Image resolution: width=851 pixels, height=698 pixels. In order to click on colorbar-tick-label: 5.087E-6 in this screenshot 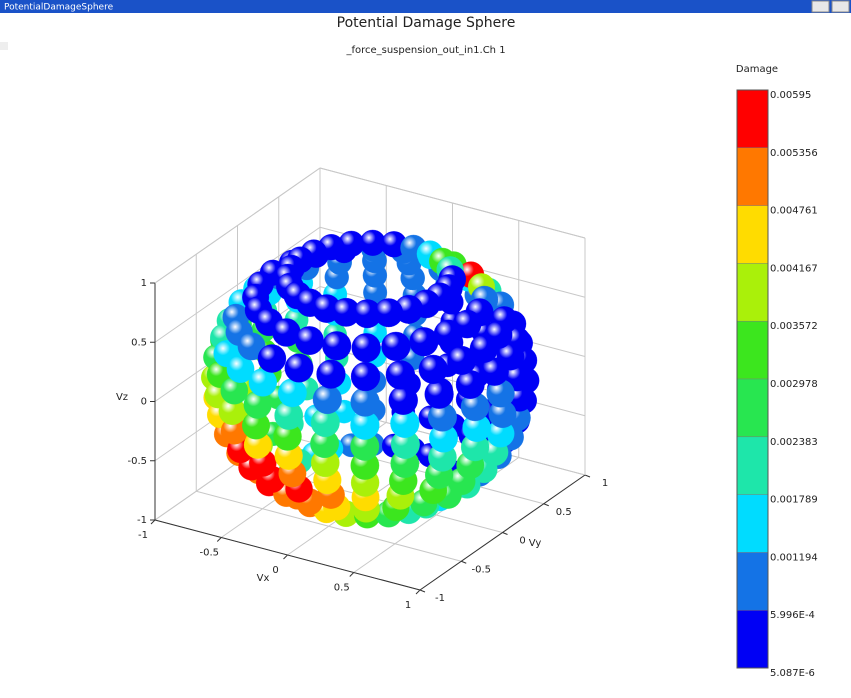, I will do `click(792, 673)`.